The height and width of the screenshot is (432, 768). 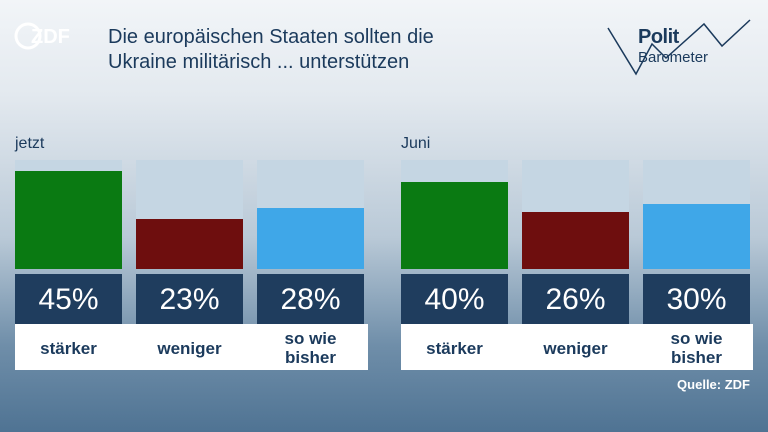 I want to click on bar-juni-staerker, so click(x=454, y=225).